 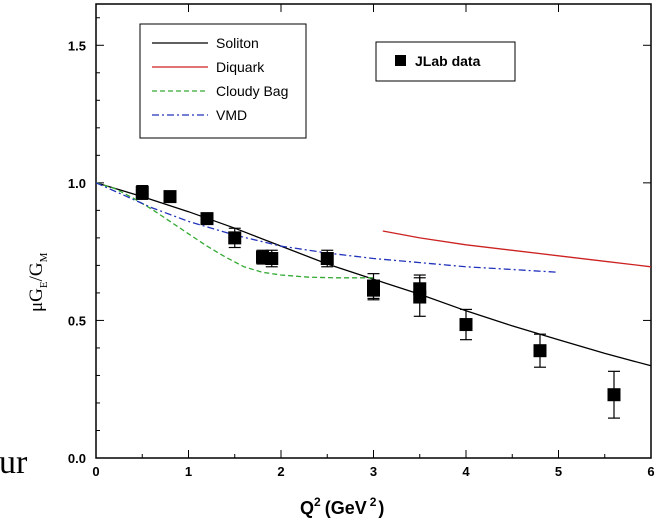 What do you see at coordinates (650, 471) in the screenshot?
I see `x-tick-label: 6` at bounding box center [650, 471].